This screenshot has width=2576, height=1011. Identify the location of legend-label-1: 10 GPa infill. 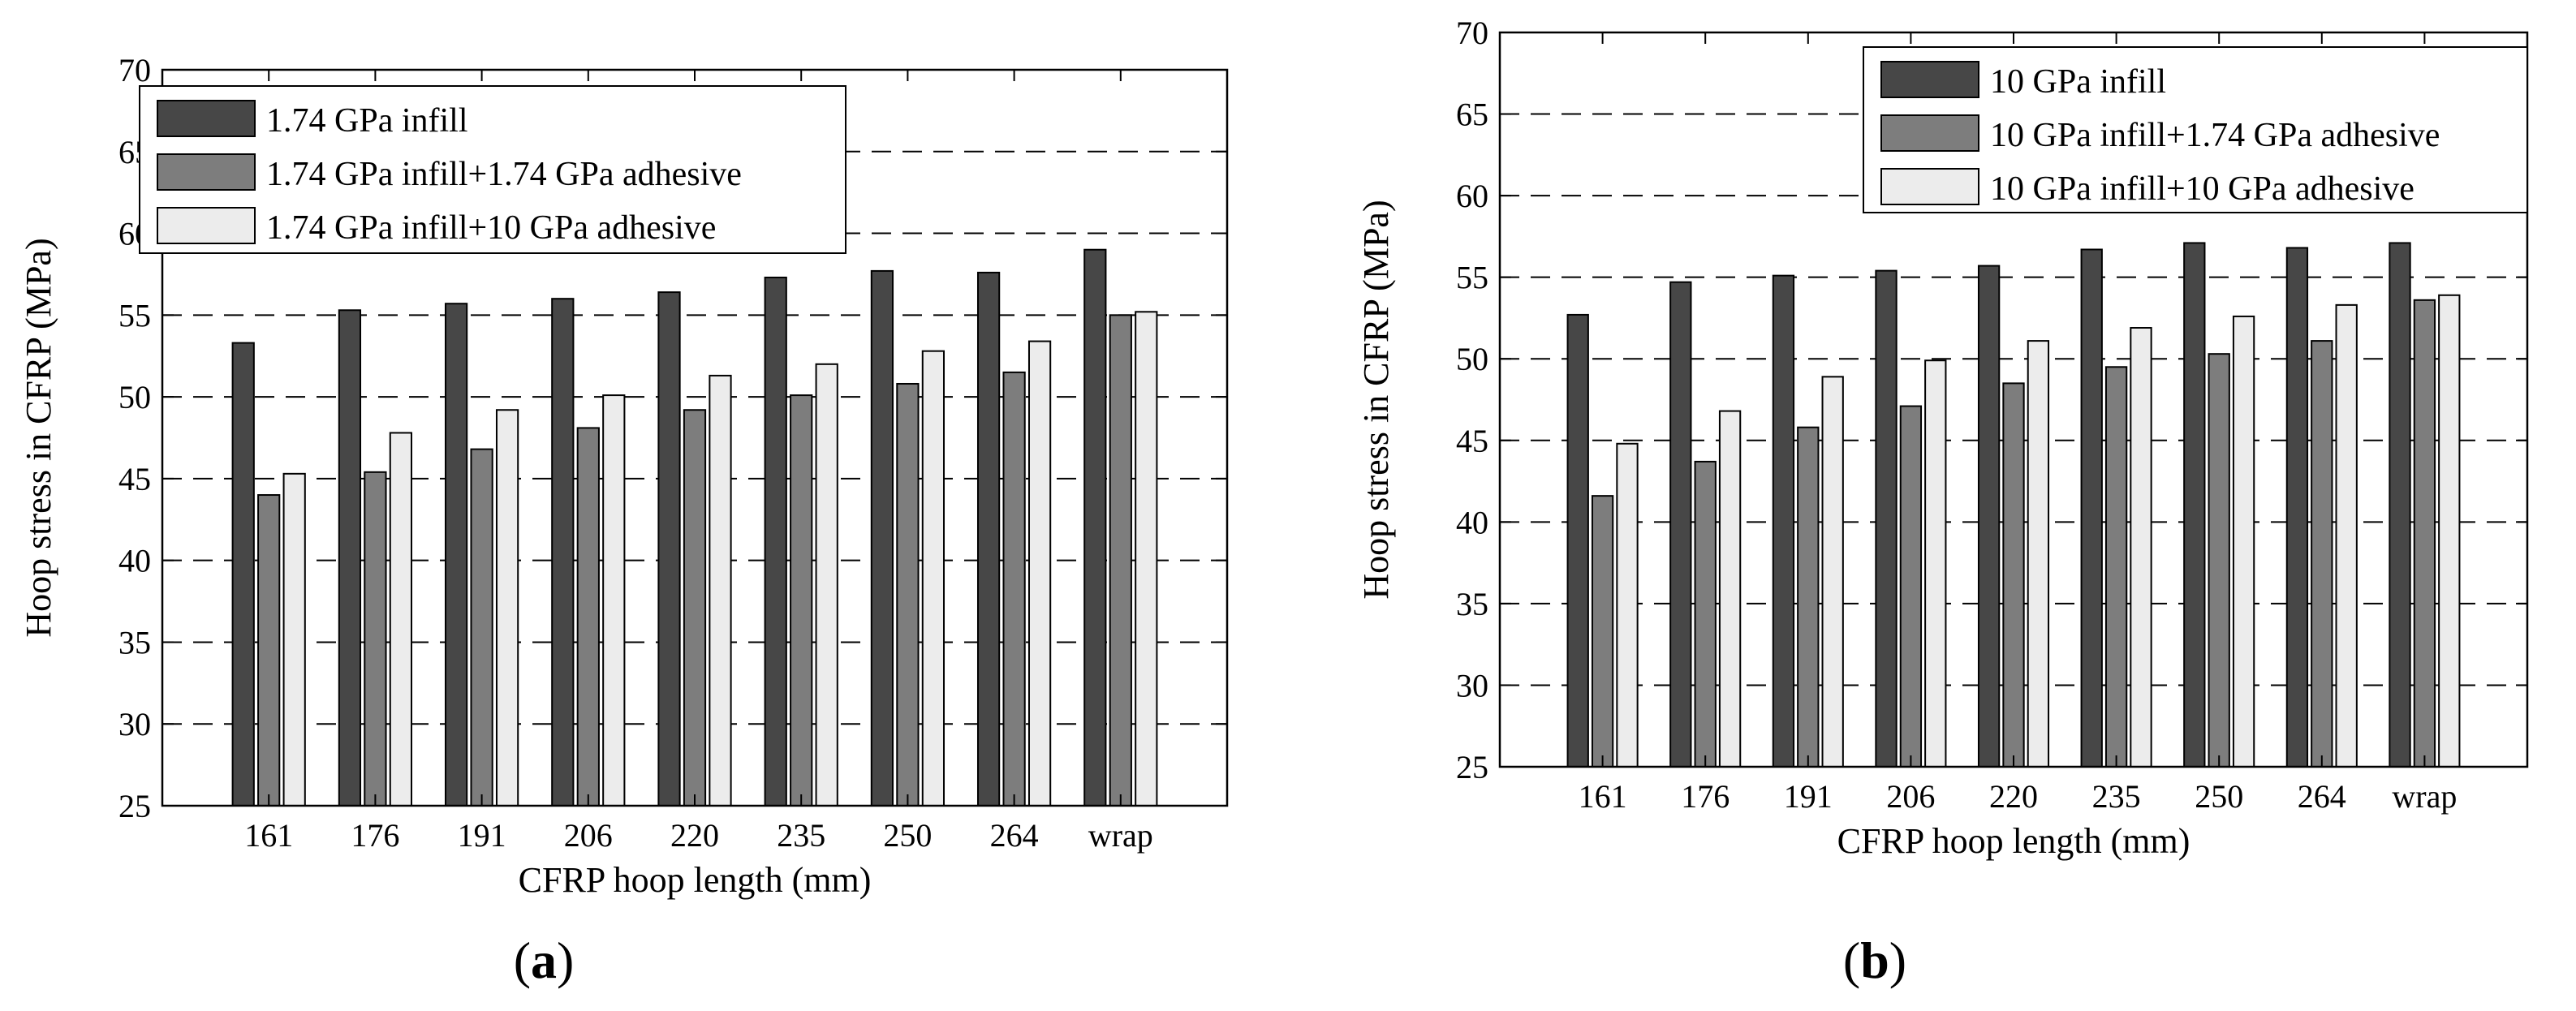
(2078, 82).